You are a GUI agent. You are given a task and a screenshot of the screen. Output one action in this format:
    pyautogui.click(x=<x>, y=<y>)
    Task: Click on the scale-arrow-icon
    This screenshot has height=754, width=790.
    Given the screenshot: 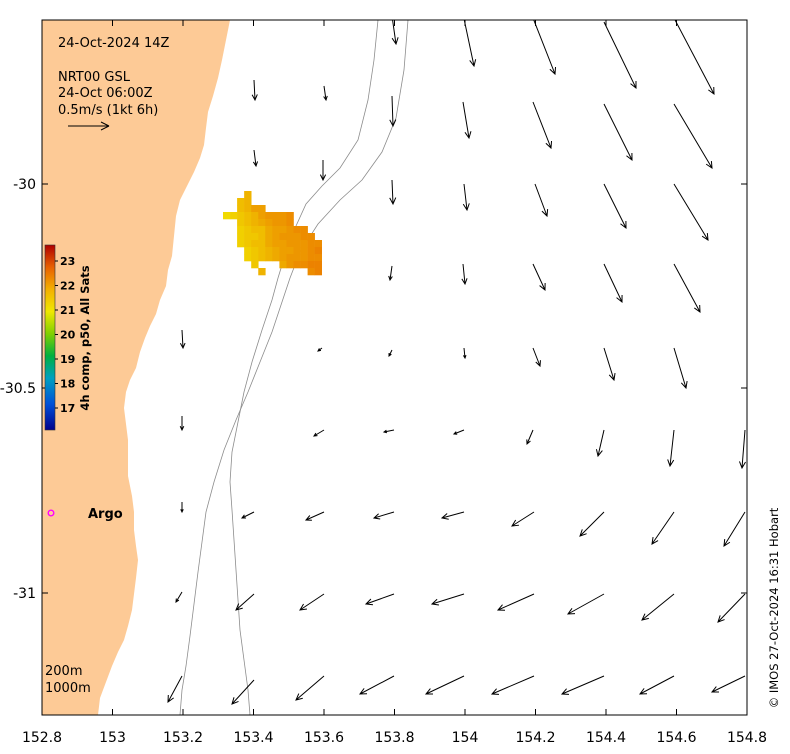 What is the action you would take?
    pyautogui.click(x=89, y=126)
    